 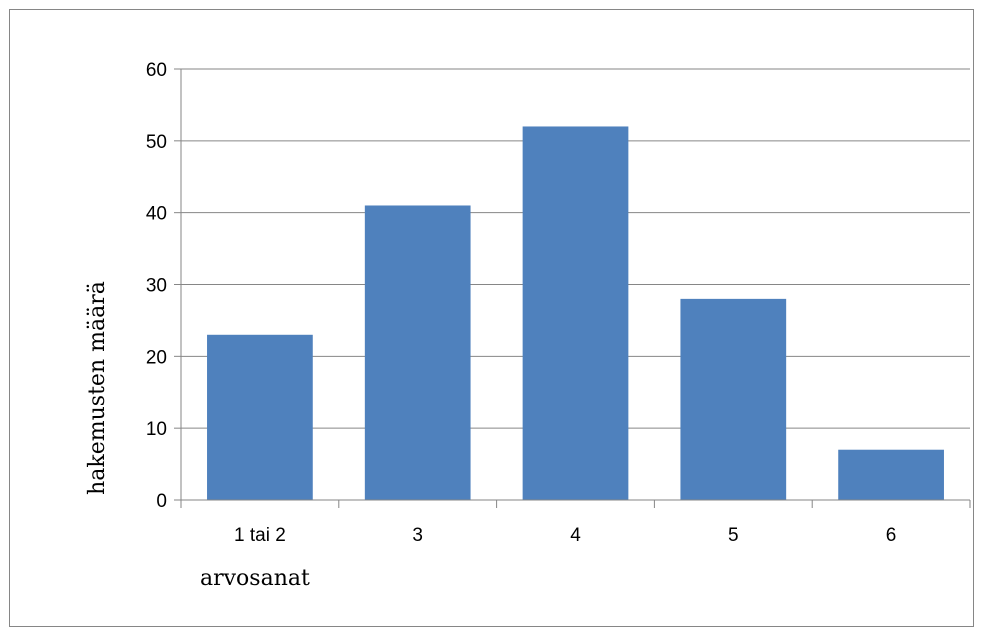 What do you see at coordinates (260, 535) in the screenshot?
I see `x-tick-label: 1 tai 2` at bounding box center [260, 535].